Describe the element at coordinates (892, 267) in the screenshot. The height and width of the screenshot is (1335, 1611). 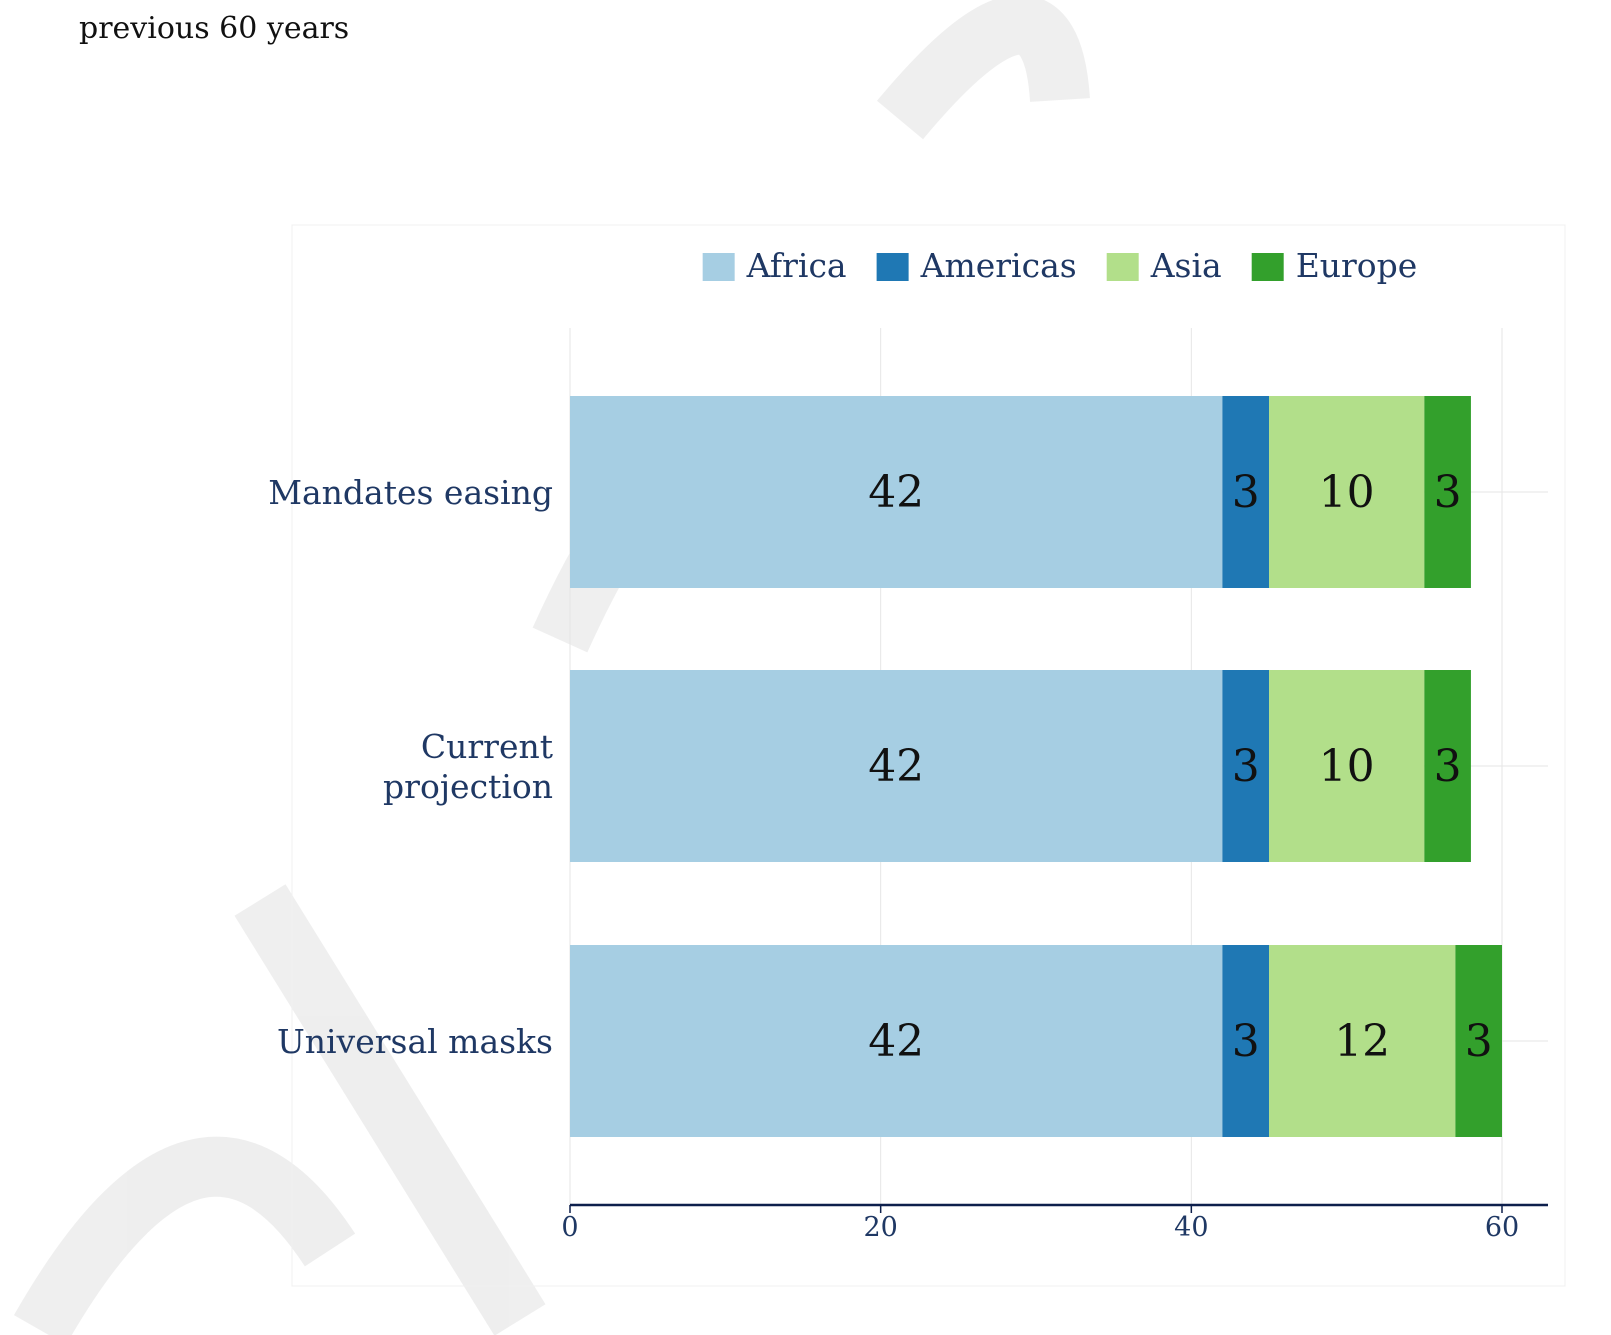
I see `legend-swatch-americas` at that location.